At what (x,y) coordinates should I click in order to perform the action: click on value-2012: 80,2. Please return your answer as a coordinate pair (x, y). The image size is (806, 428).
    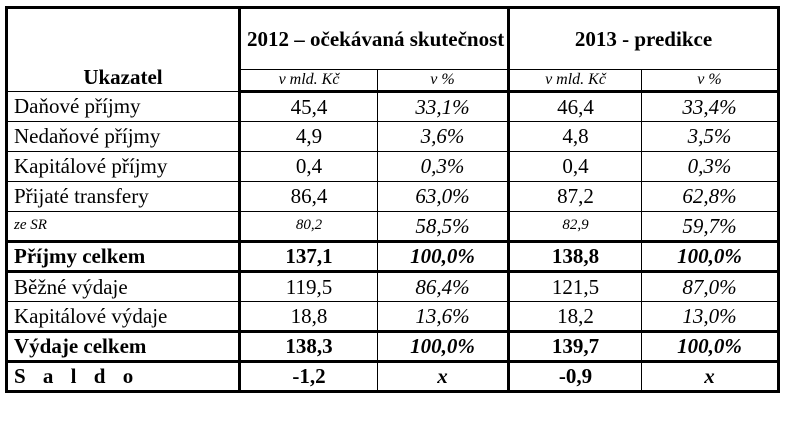
    Looking at the image, I should click on (308, 226).